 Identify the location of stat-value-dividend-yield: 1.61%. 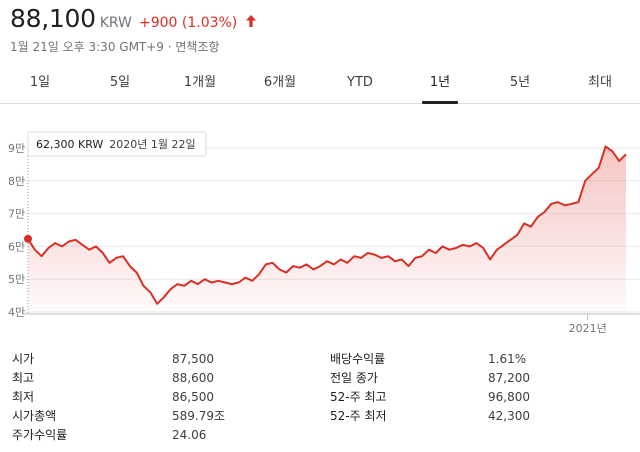
(507, 359).